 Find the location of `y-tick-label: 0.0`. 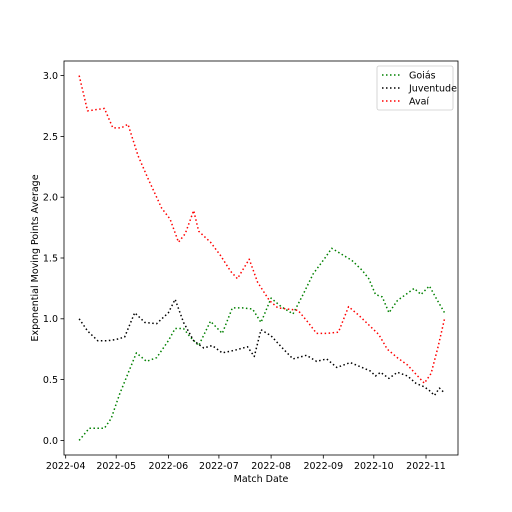

y-tick-label: 0.0 is located at coordinates (50, 441).